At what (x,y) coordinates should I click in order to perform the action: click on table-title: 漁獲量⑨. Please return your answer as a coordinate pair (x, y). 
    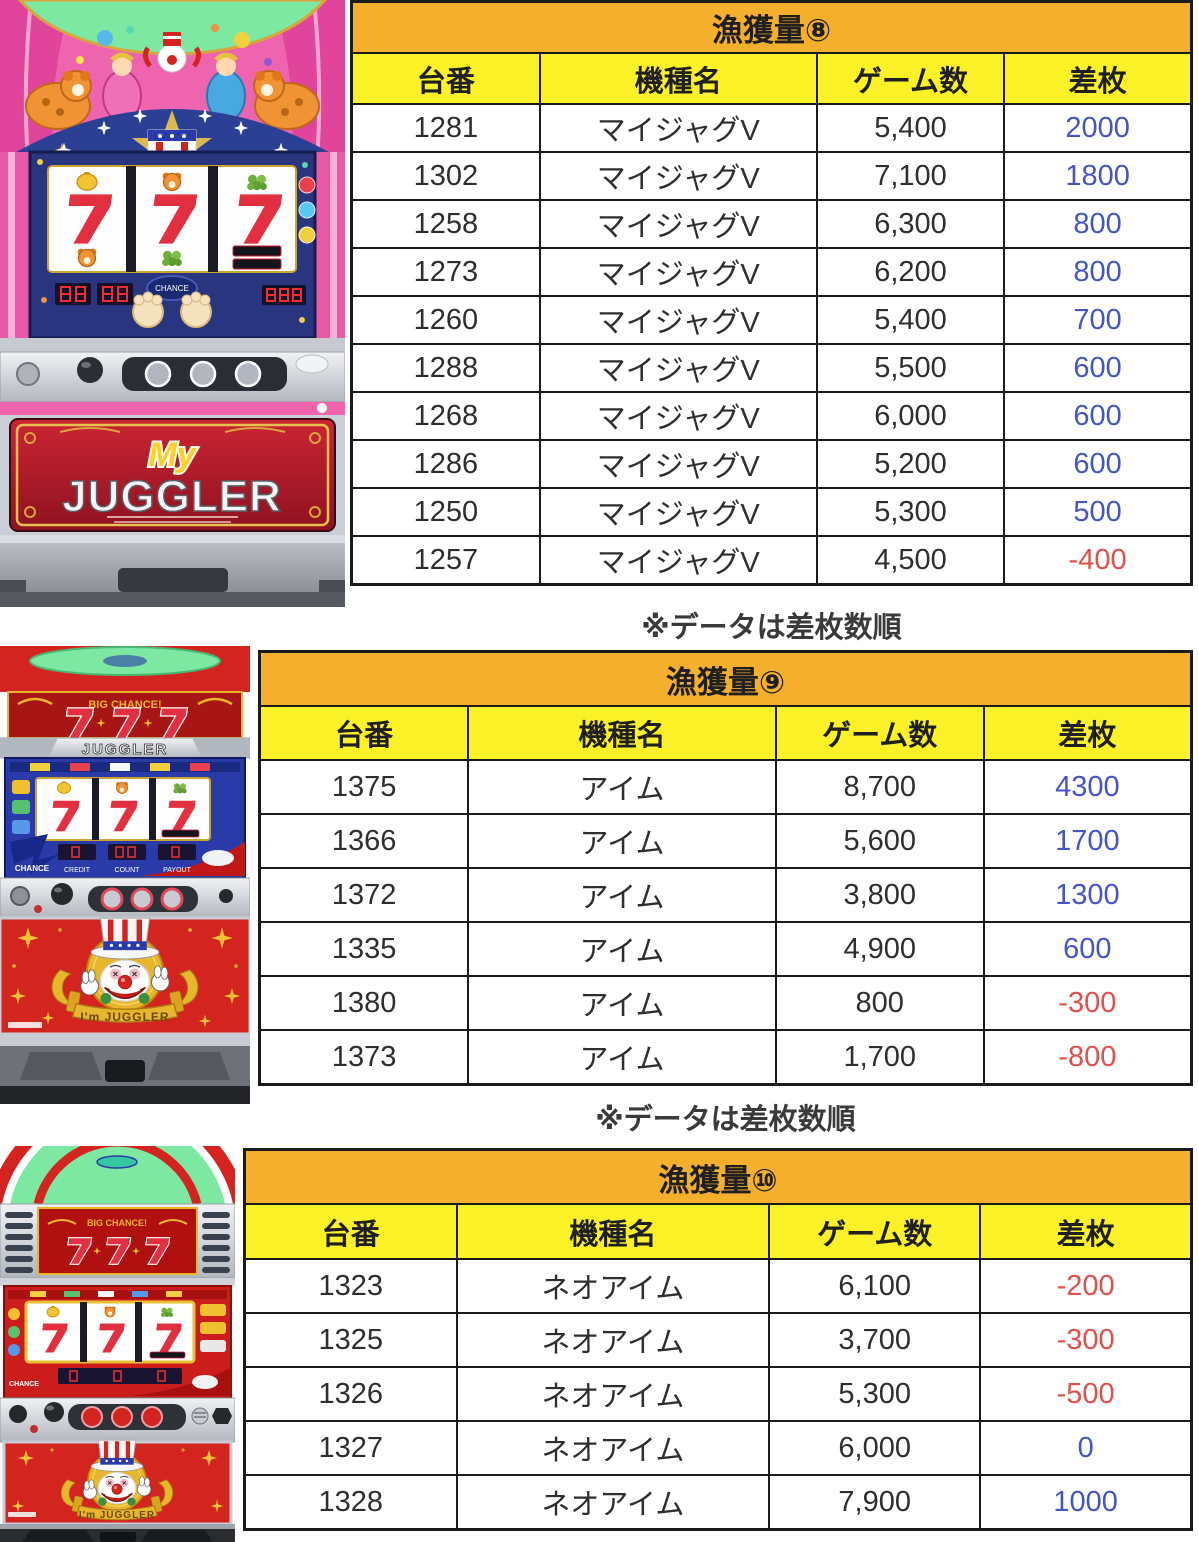
    Looking at the image, I should click on (725, 678).